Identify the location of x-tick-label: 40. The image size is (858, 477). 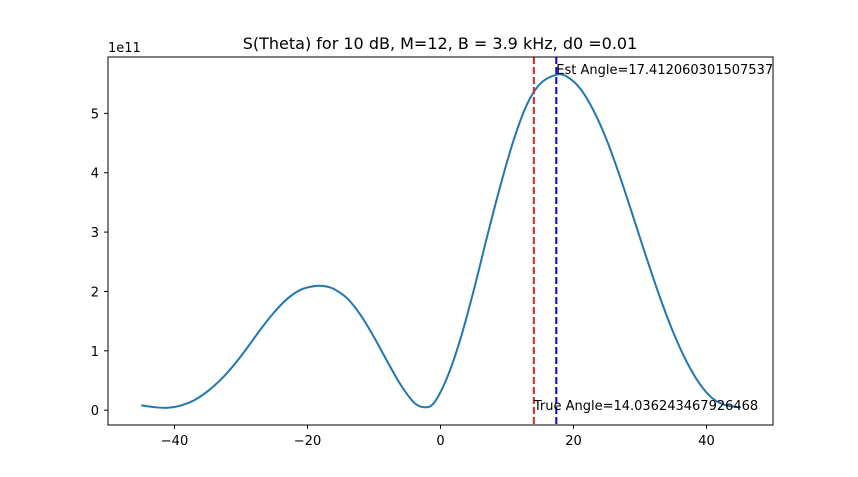
(706, 441).